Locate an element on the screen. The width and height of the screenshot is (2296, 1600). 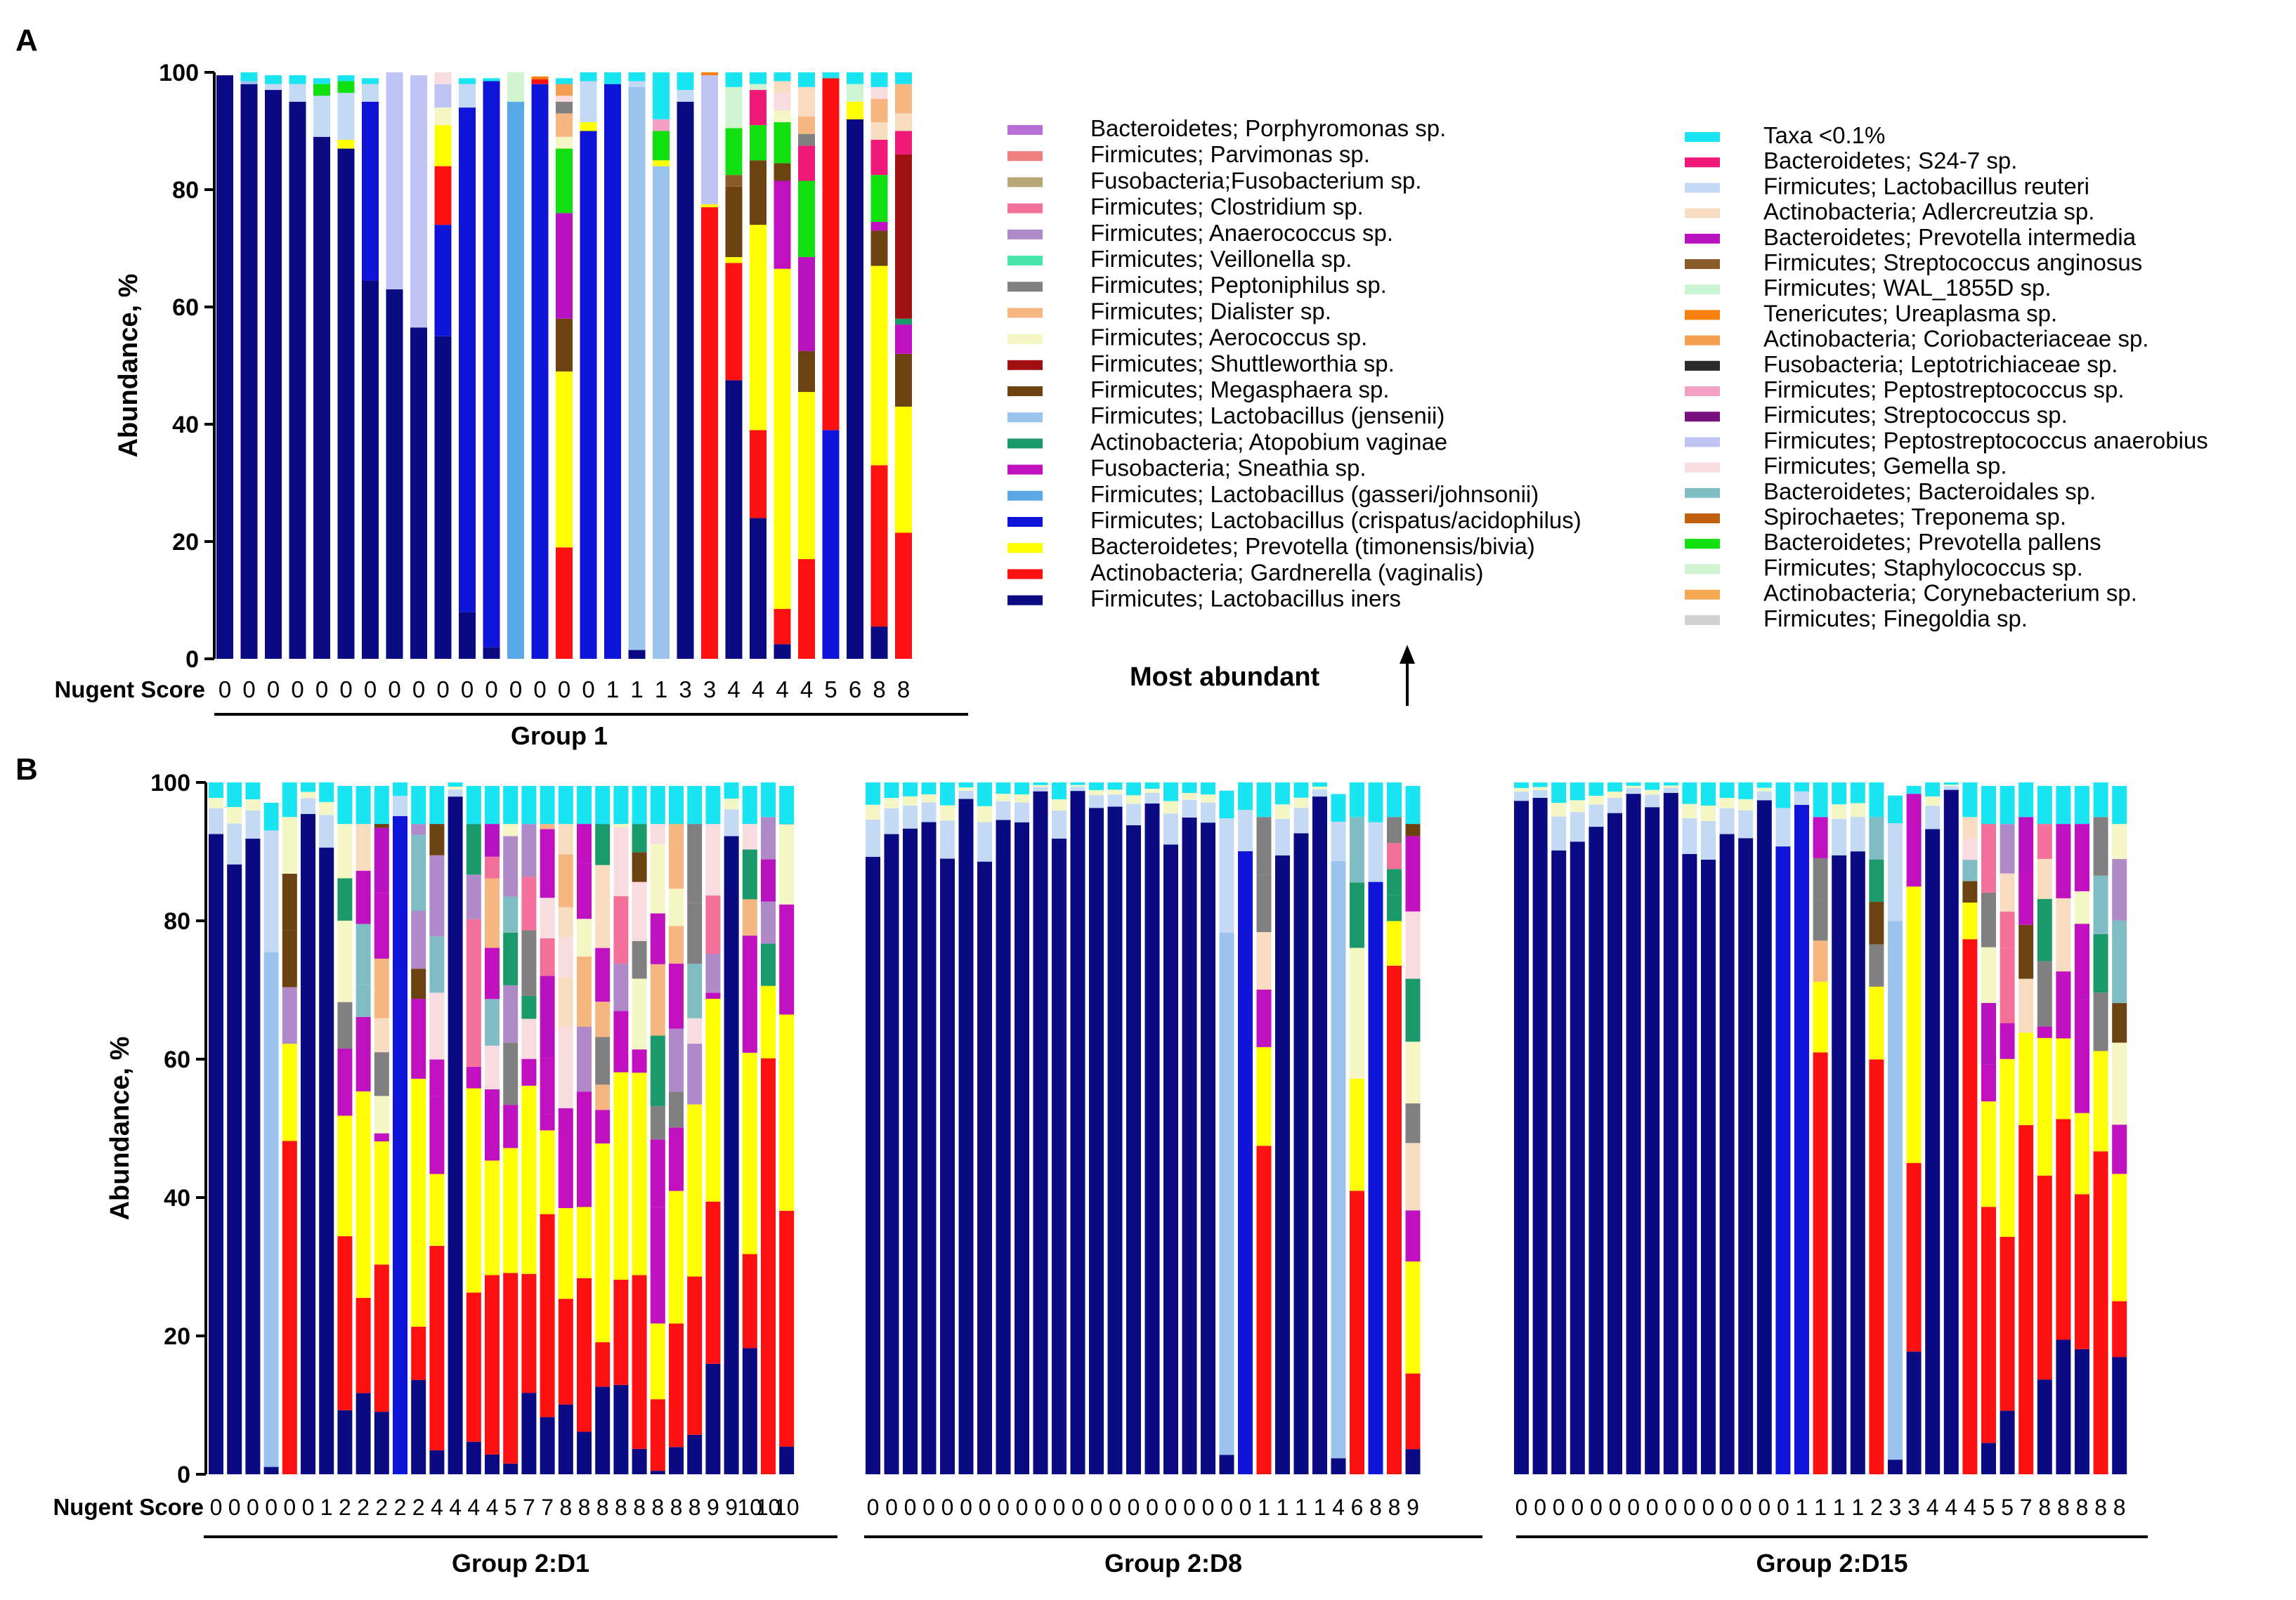
bar-segment-firmicutes-peptoniphilus-sp is located at coordinates (603, 1061).